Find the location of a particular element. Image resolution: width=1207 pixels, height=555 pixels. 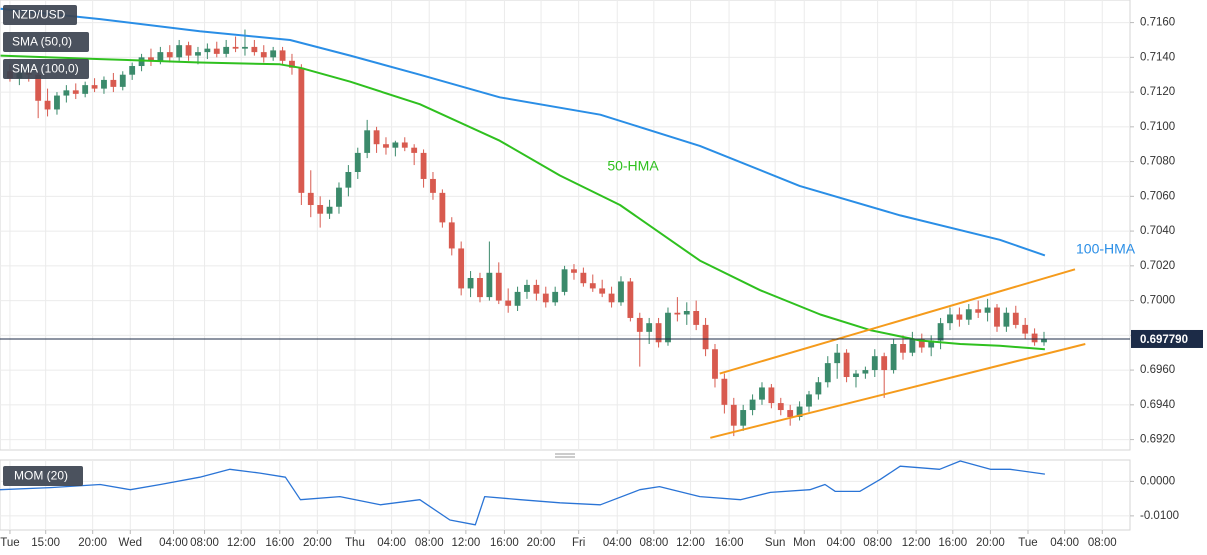

momentum-line is located at coordinates (522, 493).